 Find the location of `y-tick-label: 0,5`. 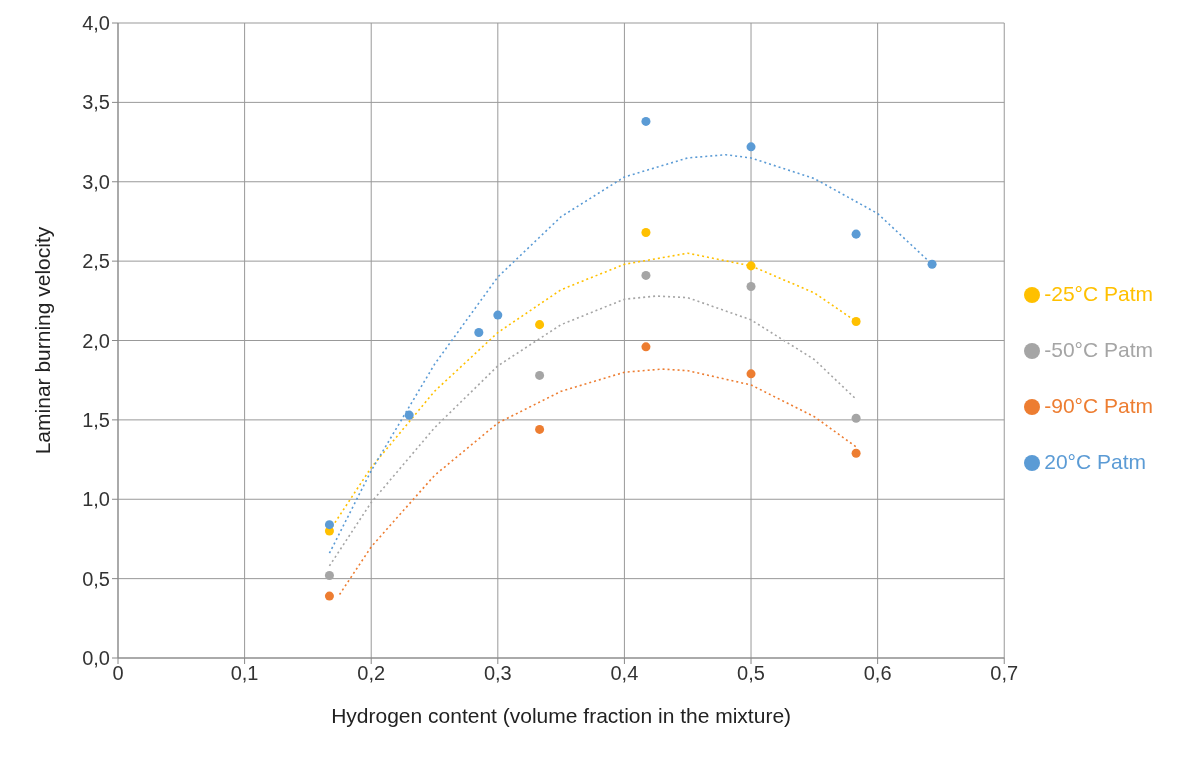

y-tick-label: 0,5 is located at coordinates (96, 578).